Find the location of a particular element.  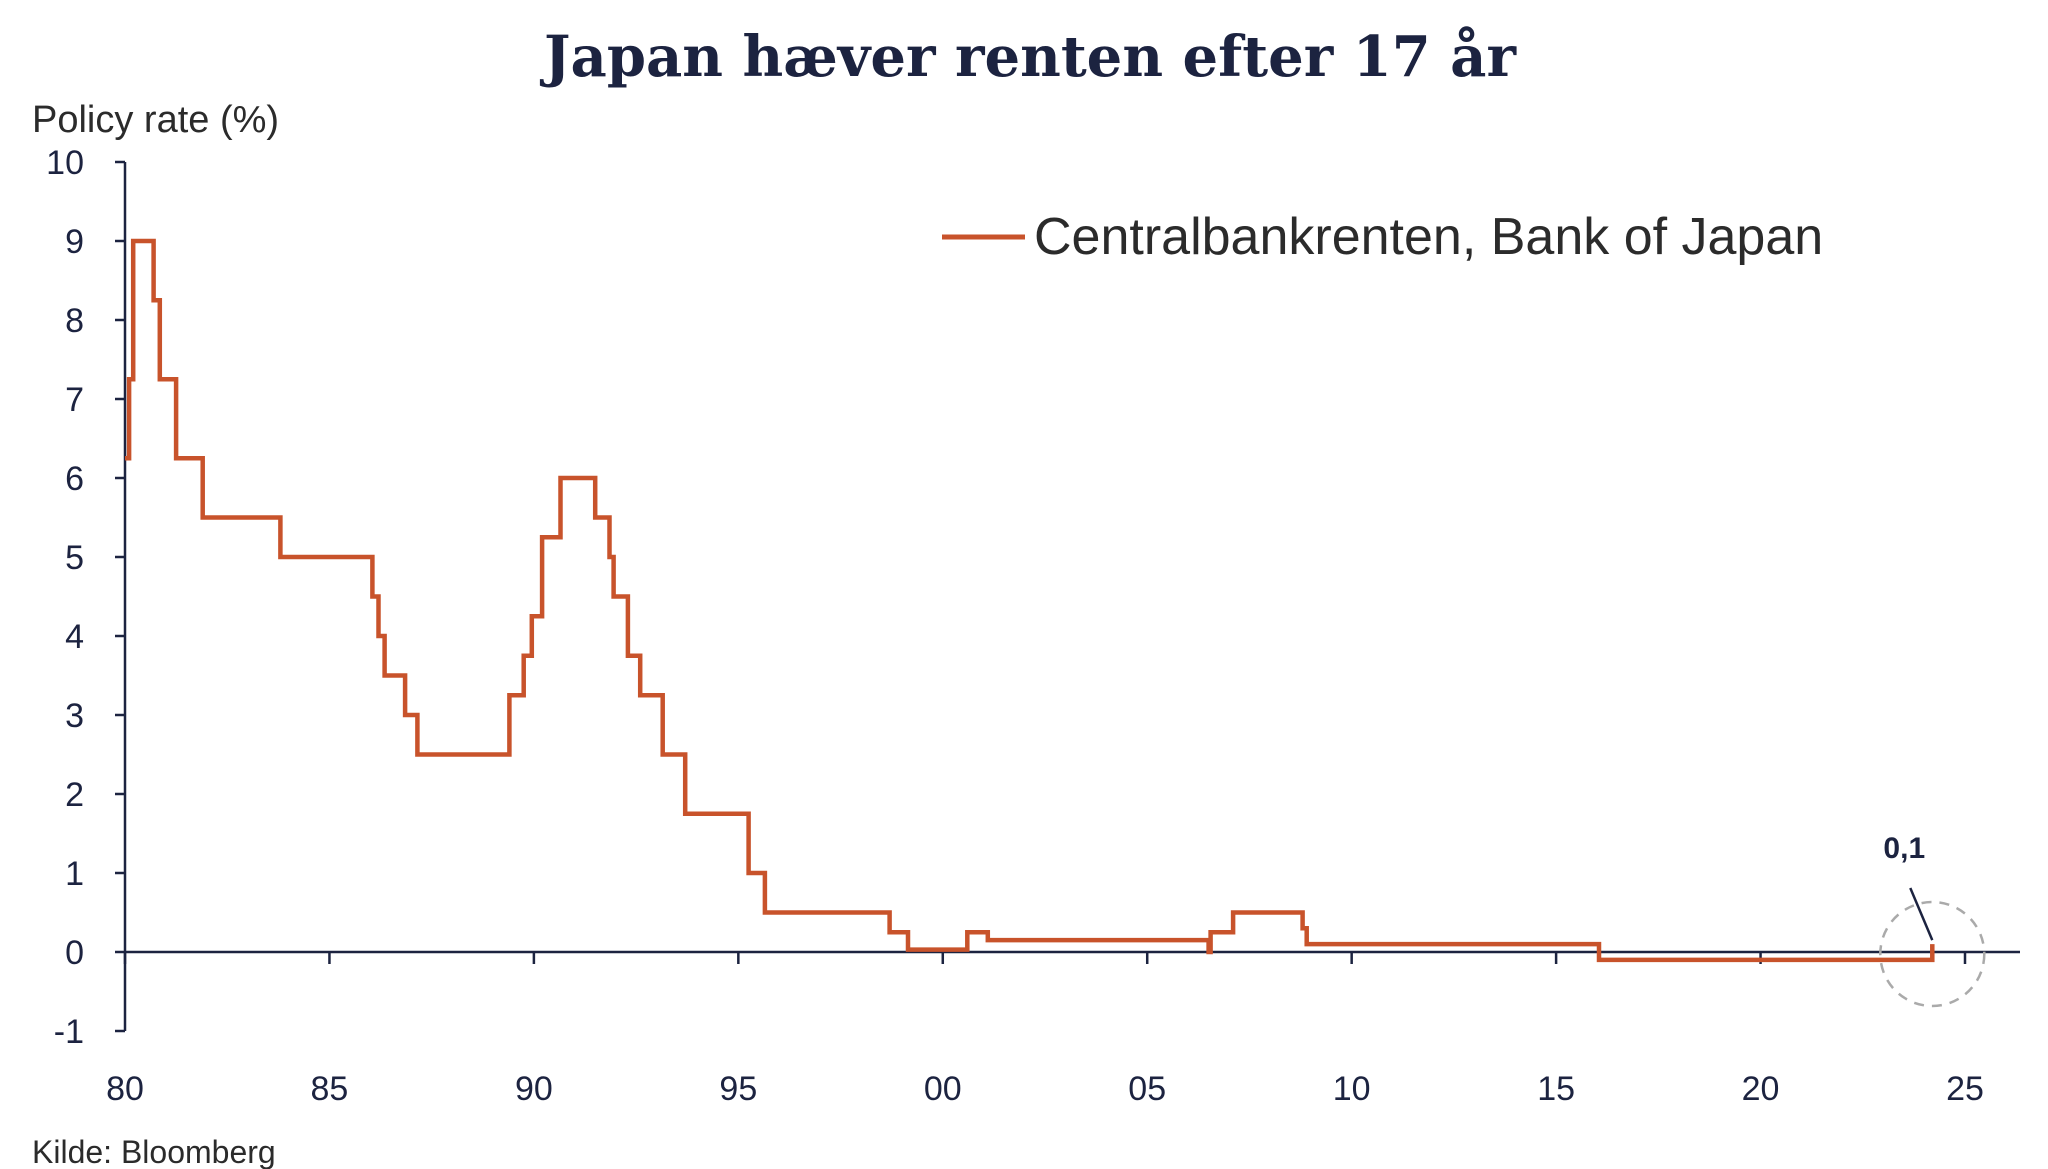

x-tick-label: 85 is located at coordinates (330, 1089).